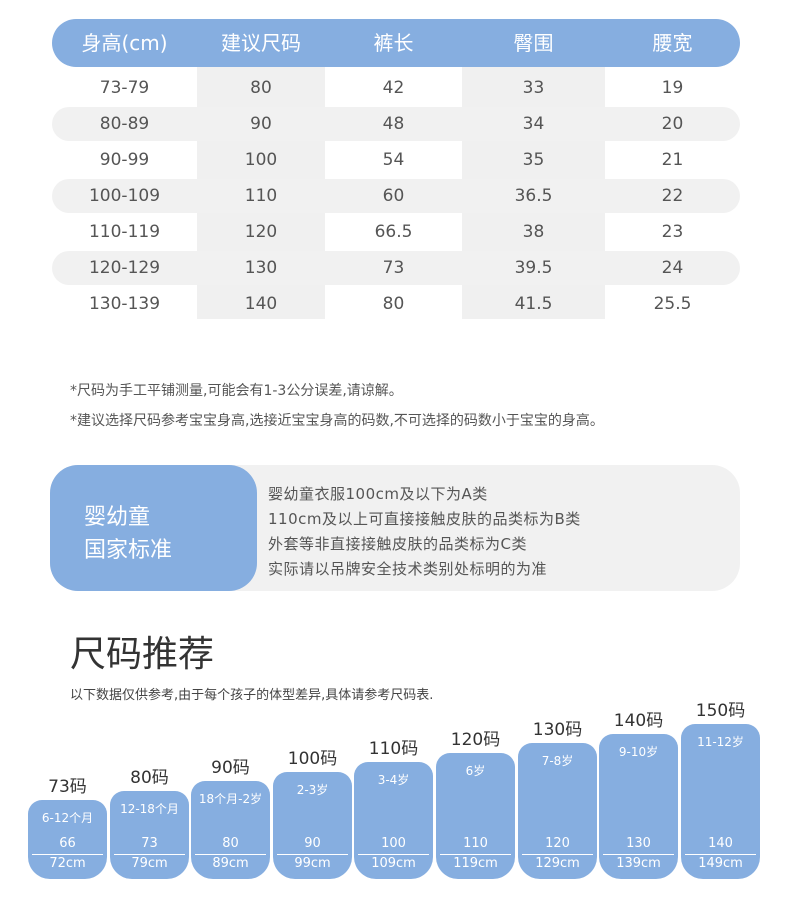 Image resolution: width=790 pixels, height=923 pixels. I want to click on table-row: 100-109 110 60 36.5 22, so click(396, 196).